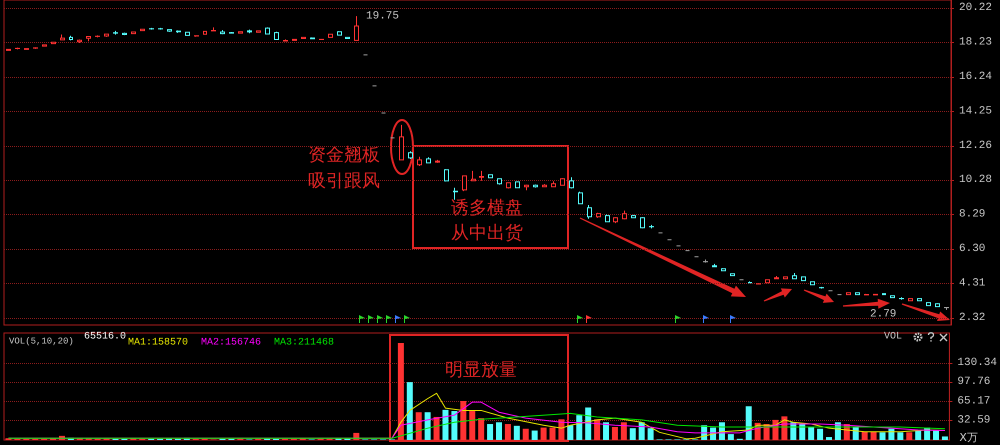 This screenshot has height=445, width=1000. What do you see at coordinates (105, 337) in the screenshot?
I see `annotation: 65516.0` at bounding box center [105, 337].